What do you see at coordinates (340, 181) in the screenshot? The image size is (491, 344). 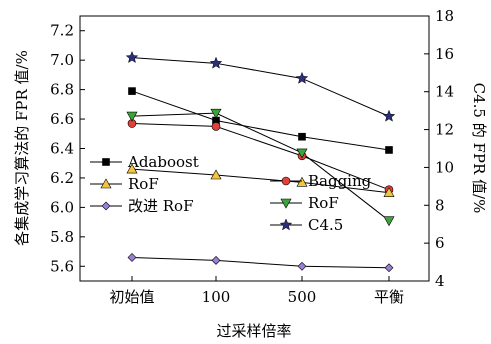 I see `legend-label-1: Bagging` at bounding box center [340, 181].